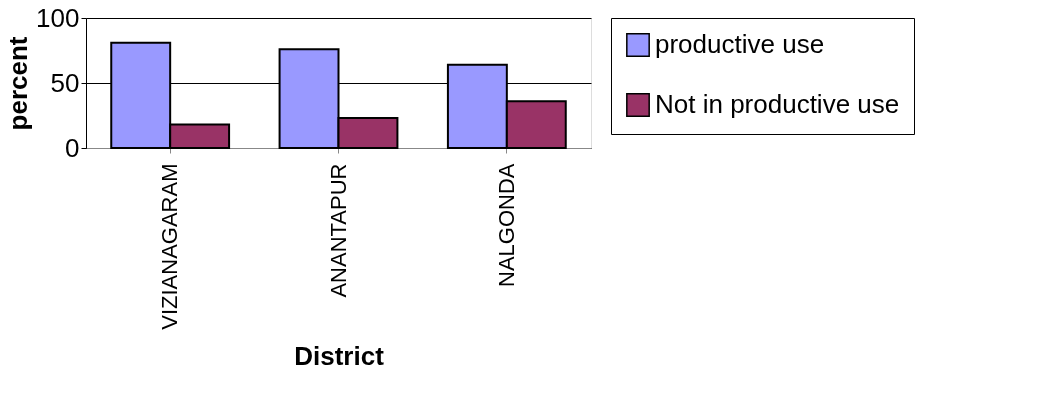  Describe the element at coordinates (170, 246) in the screenshot. I see `x-tick-label: VIZIANAGARAM` at that location.